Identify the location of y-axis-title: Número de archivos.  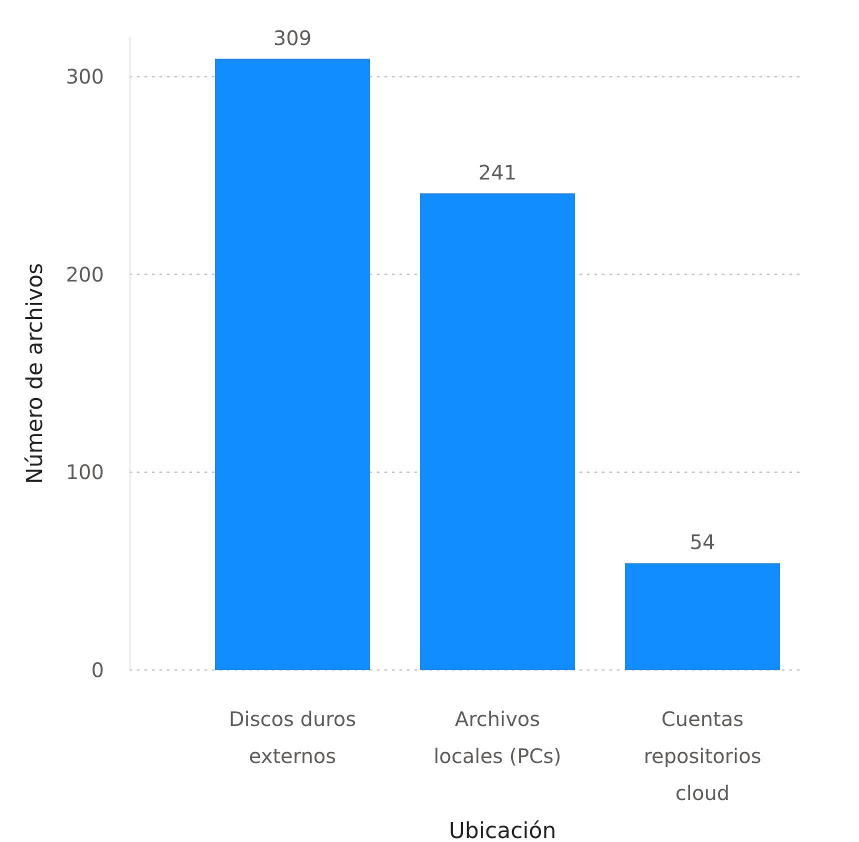
(35, 373).